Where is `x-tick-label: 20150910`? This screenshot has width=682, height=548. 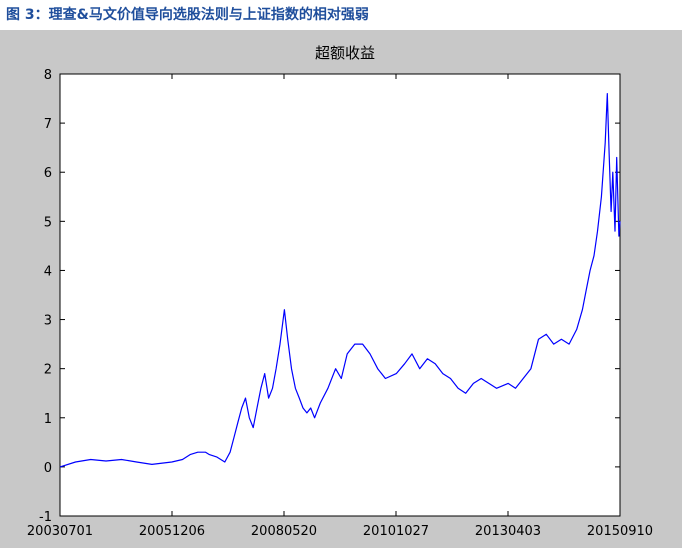 x-tick-label: 20150910 is located at coordinates (620, 531).